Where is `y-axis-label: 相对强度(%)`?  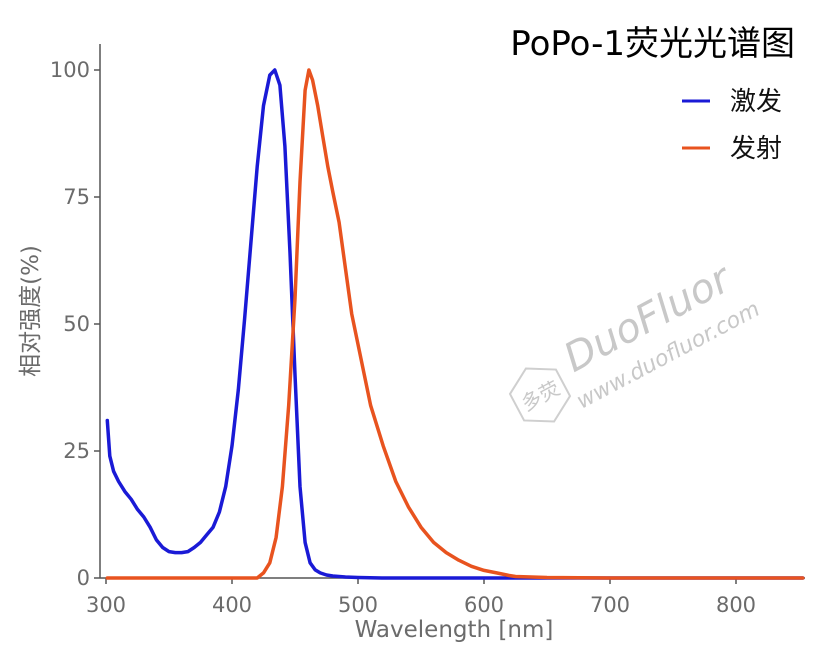 y-axis-label: 相对强度(%) is located at coordinates (31, 311).